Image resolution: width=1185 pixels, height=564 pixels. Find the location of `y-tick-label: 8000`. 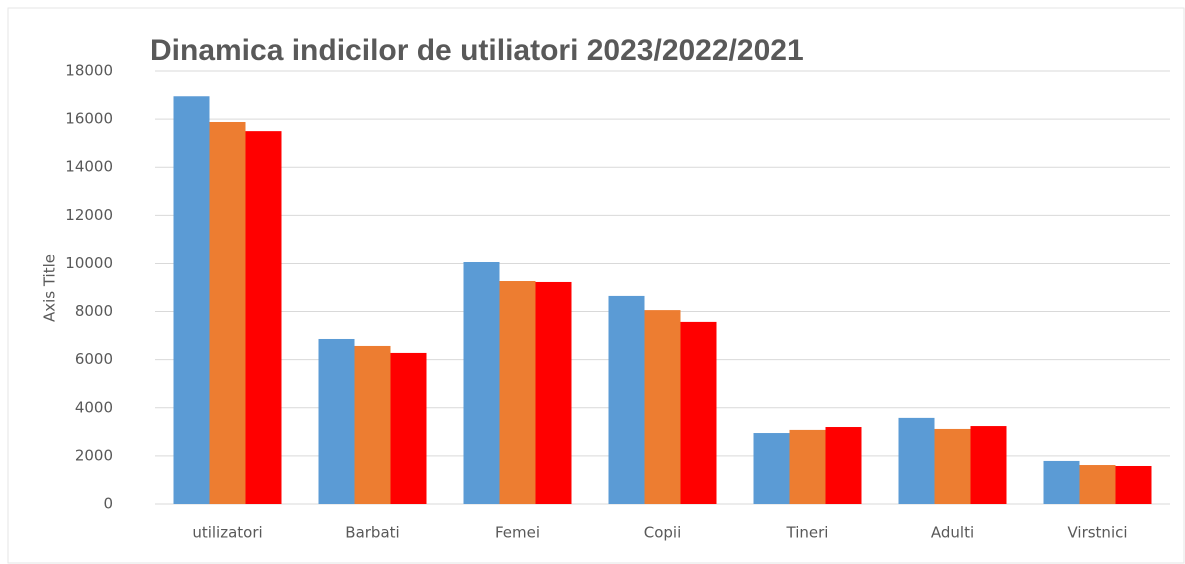

y-tick-label: 8000 is located at coordinates (94, 311).